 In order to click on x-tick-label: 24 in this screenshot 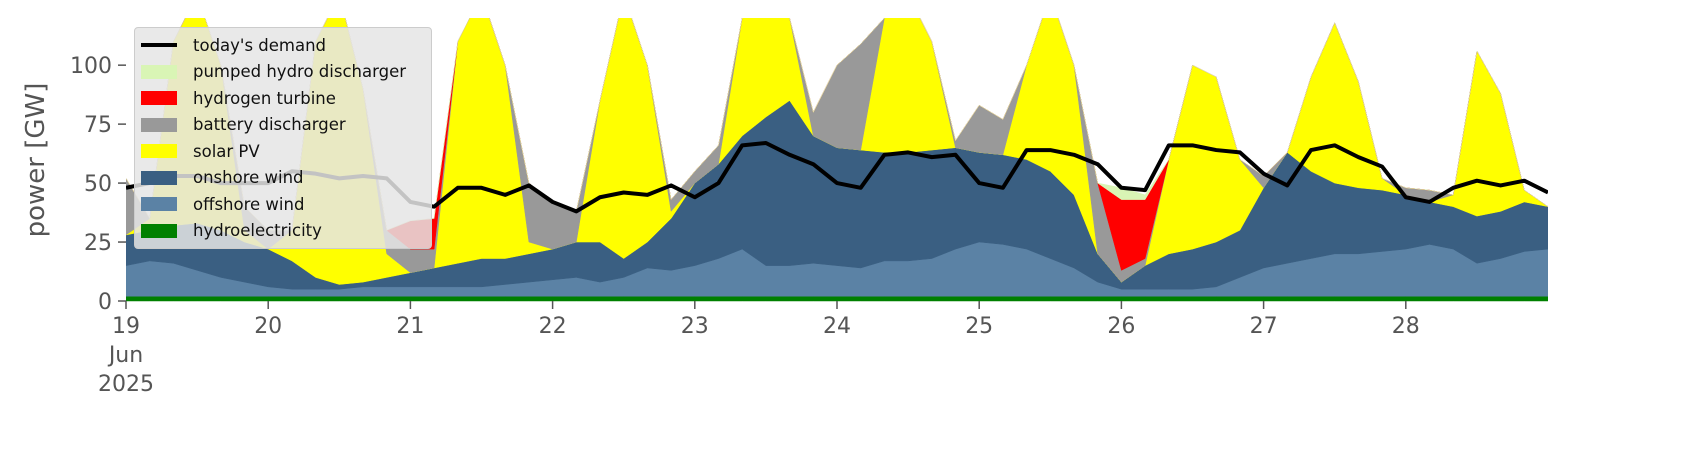, I will do `click(837, 326)`.